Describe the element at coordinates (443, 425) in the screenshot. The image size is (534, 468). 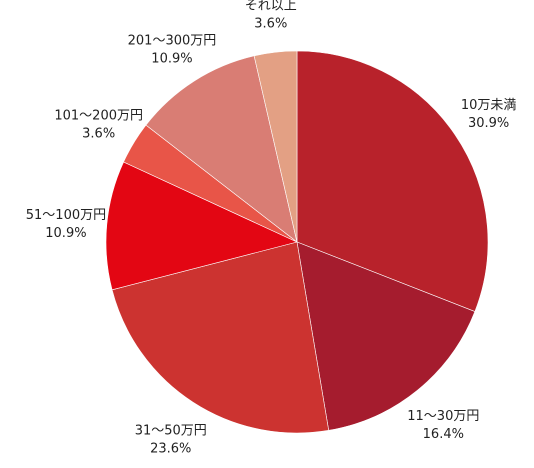
I see `slice-label: 11〜30万円 16.4%` at that location.